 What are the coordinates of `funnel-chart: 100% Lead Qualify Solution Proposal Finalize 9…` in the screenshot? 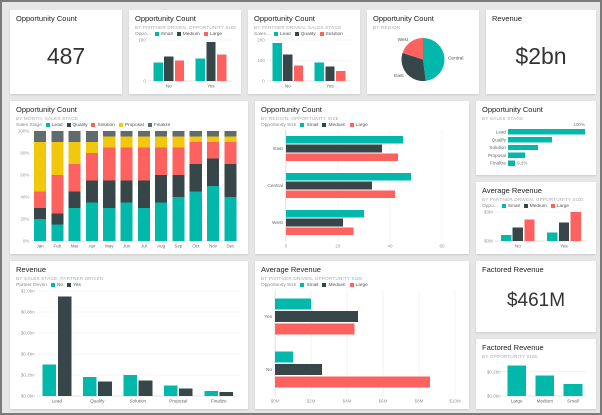 It's located at (536, 145).